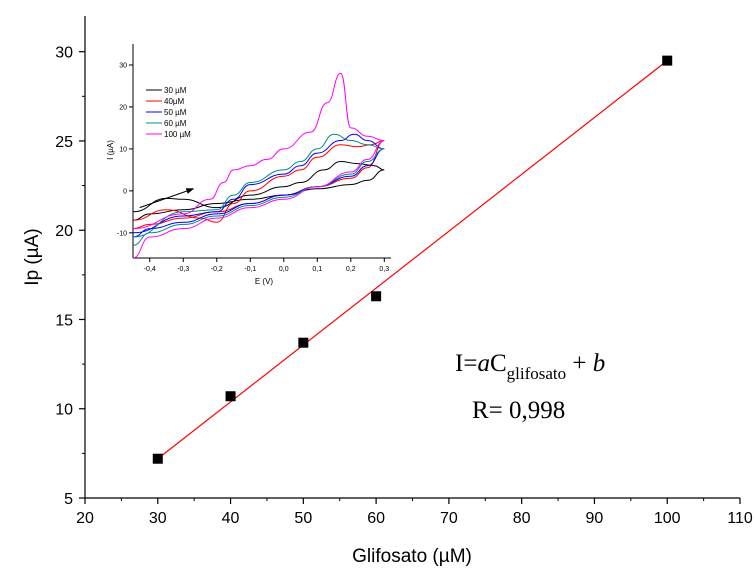 The width and height of the screenshot is (756, 569). I want to click on inset-x-tick-label: 0,2, so click(351, 269).